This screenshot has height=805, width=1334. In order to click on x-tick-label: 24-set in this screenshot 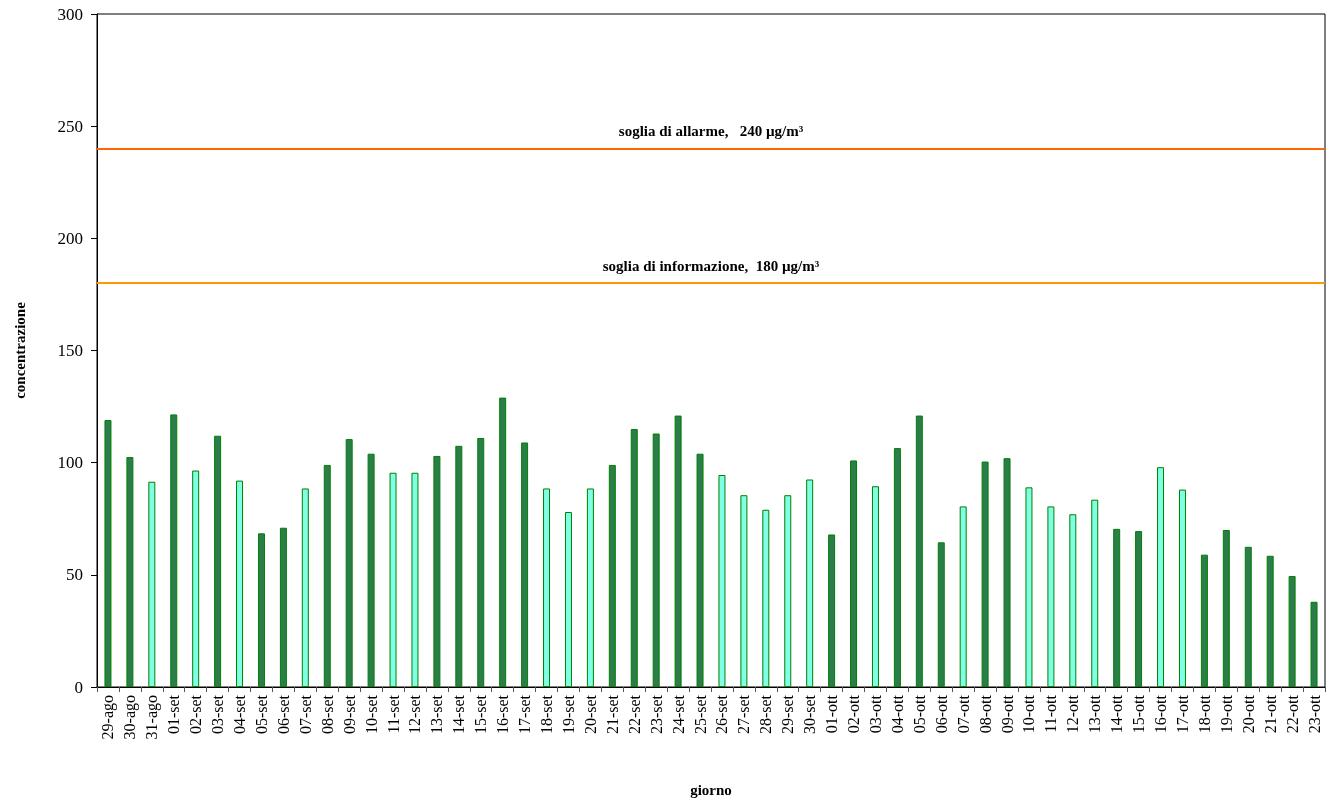, I will do `click(678, 714)`.